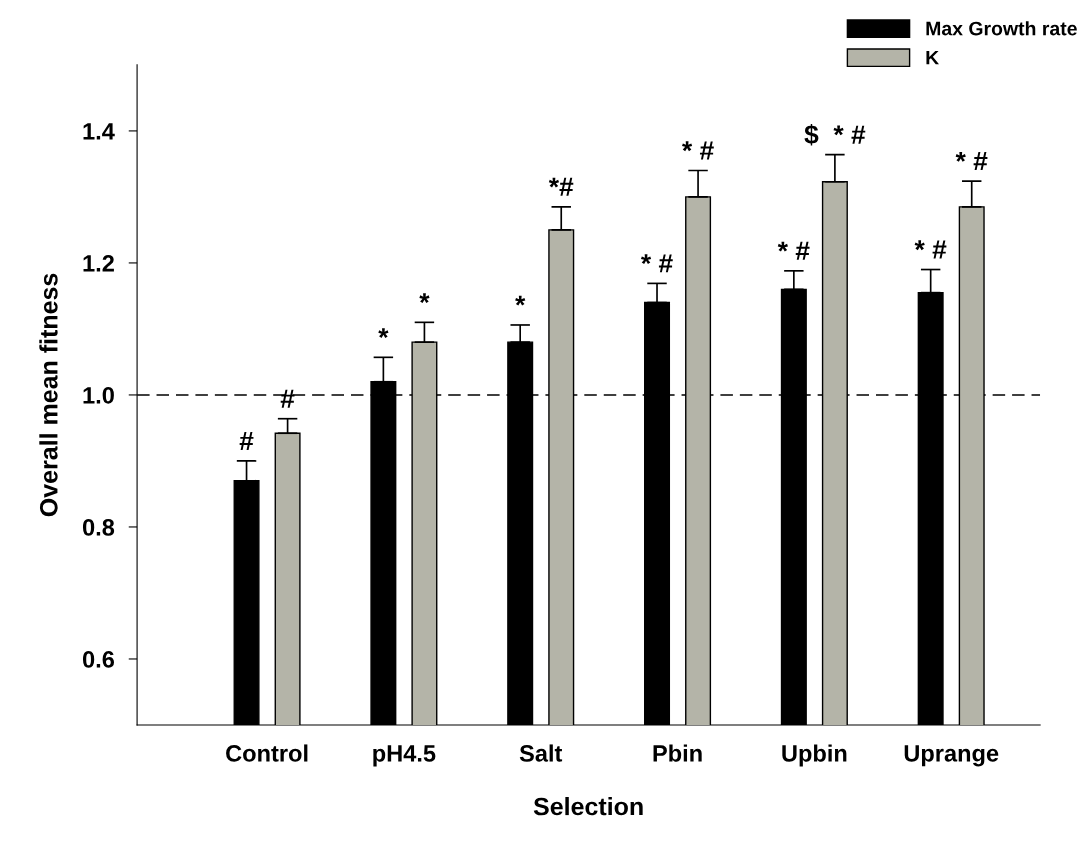 The width and height of the screenshot is (1088, 843). What do you see at coordinates (588, 806) in the screenshot?
I see `x-axis-title: Selection` at bounding box center [588, 806].